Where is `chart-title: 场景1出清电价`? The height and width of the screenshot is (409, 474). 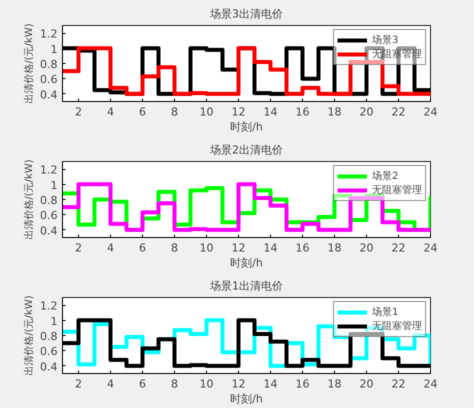
chart-title: 场景1出清电价 is located at coordinates (246, 286).